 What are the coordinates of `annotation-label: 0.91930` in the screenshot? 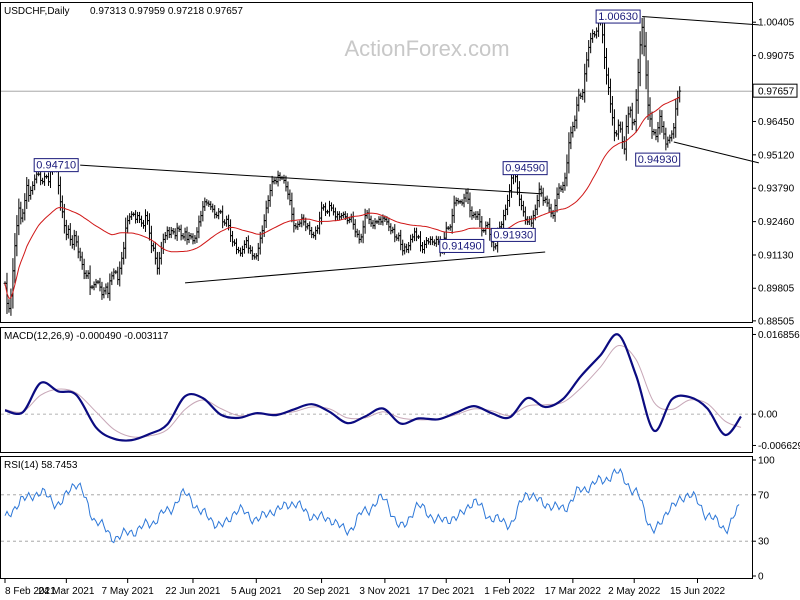 It's located at (513, 235).